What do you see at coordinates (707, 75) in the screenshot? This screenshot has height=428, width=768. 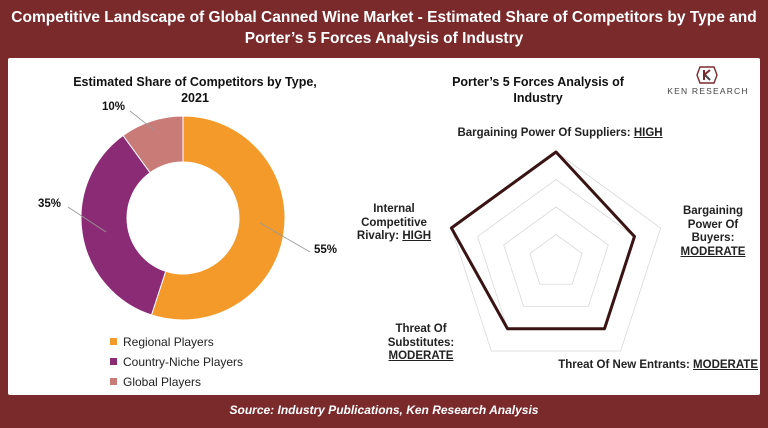 I see `ken-research-logo-icon` at bounding box center [707, 75].